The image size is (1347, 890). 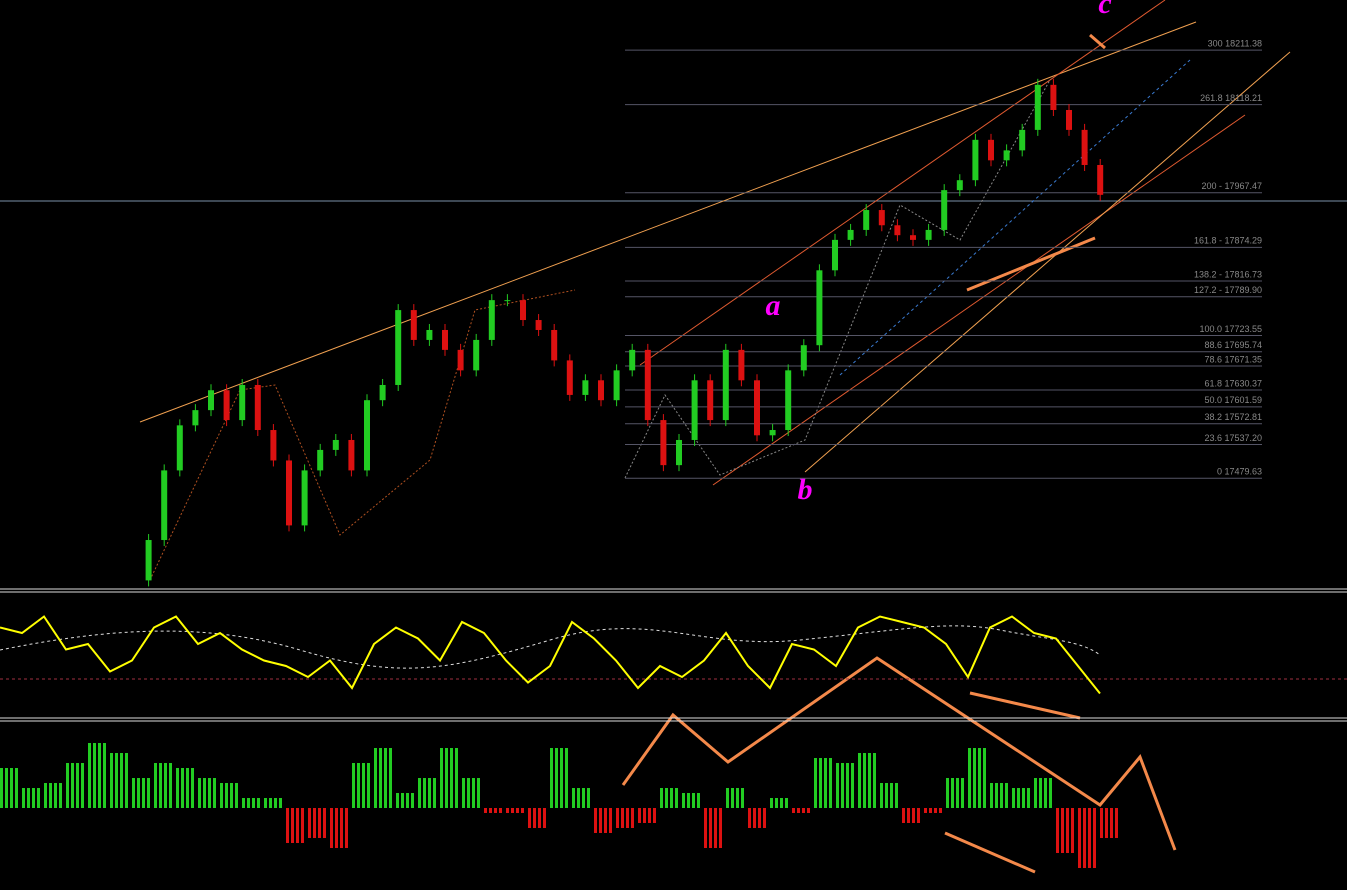 What do you see at coordinates (1233, 400) in the screenshot?
I see `fib-label: 50.0 17601.59` at bounding box center [1233, 400].